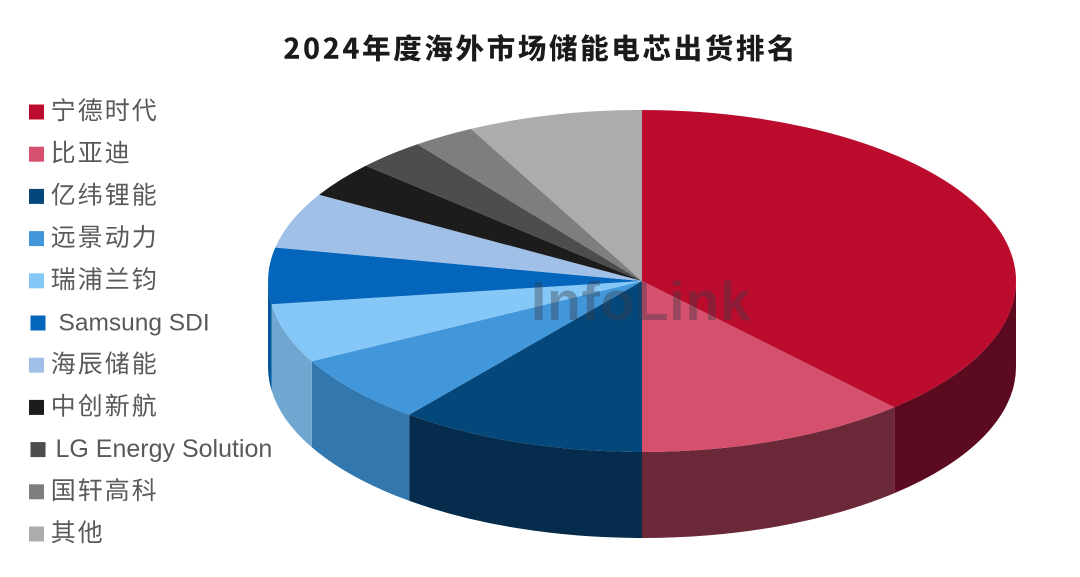 Image resolution: width=1080 pixels, height=577 pixels. What do you see at coordinates (164, 449) in the screenshot?
I see `svg-text: LG Energy Solution` at bounding box center [164, 449].